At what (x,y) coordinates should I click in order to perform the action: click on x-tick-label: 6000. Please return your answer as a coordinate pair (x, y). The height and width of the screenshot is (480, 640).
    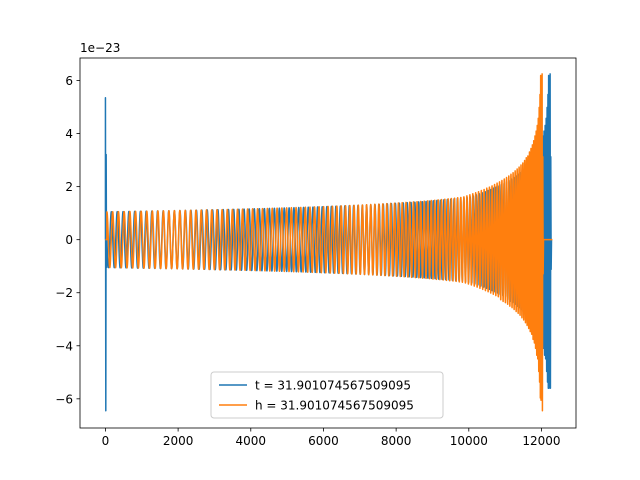
    Looking at the image, I should click on (323, 441).